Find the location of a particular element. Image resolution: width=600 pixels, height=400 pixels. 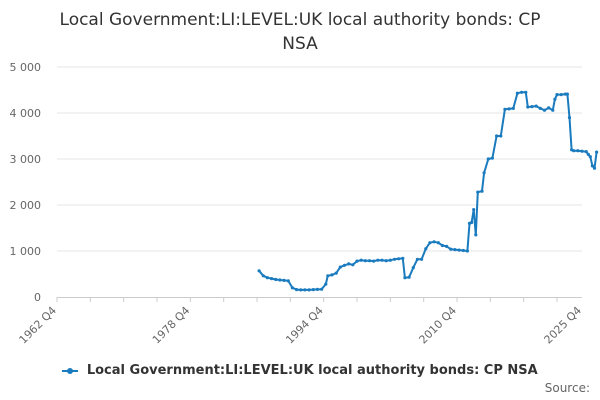

legend-line-marker-icon is located at coordinates (70, 371).